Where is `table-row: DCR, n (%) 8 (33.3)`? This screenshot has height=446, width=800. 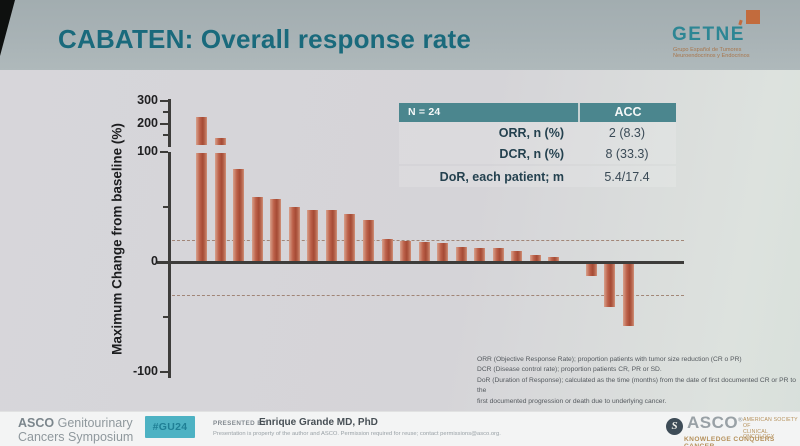 table-row: DCR, n (%) 8 (33.3) is located at coordinates (537, 153).